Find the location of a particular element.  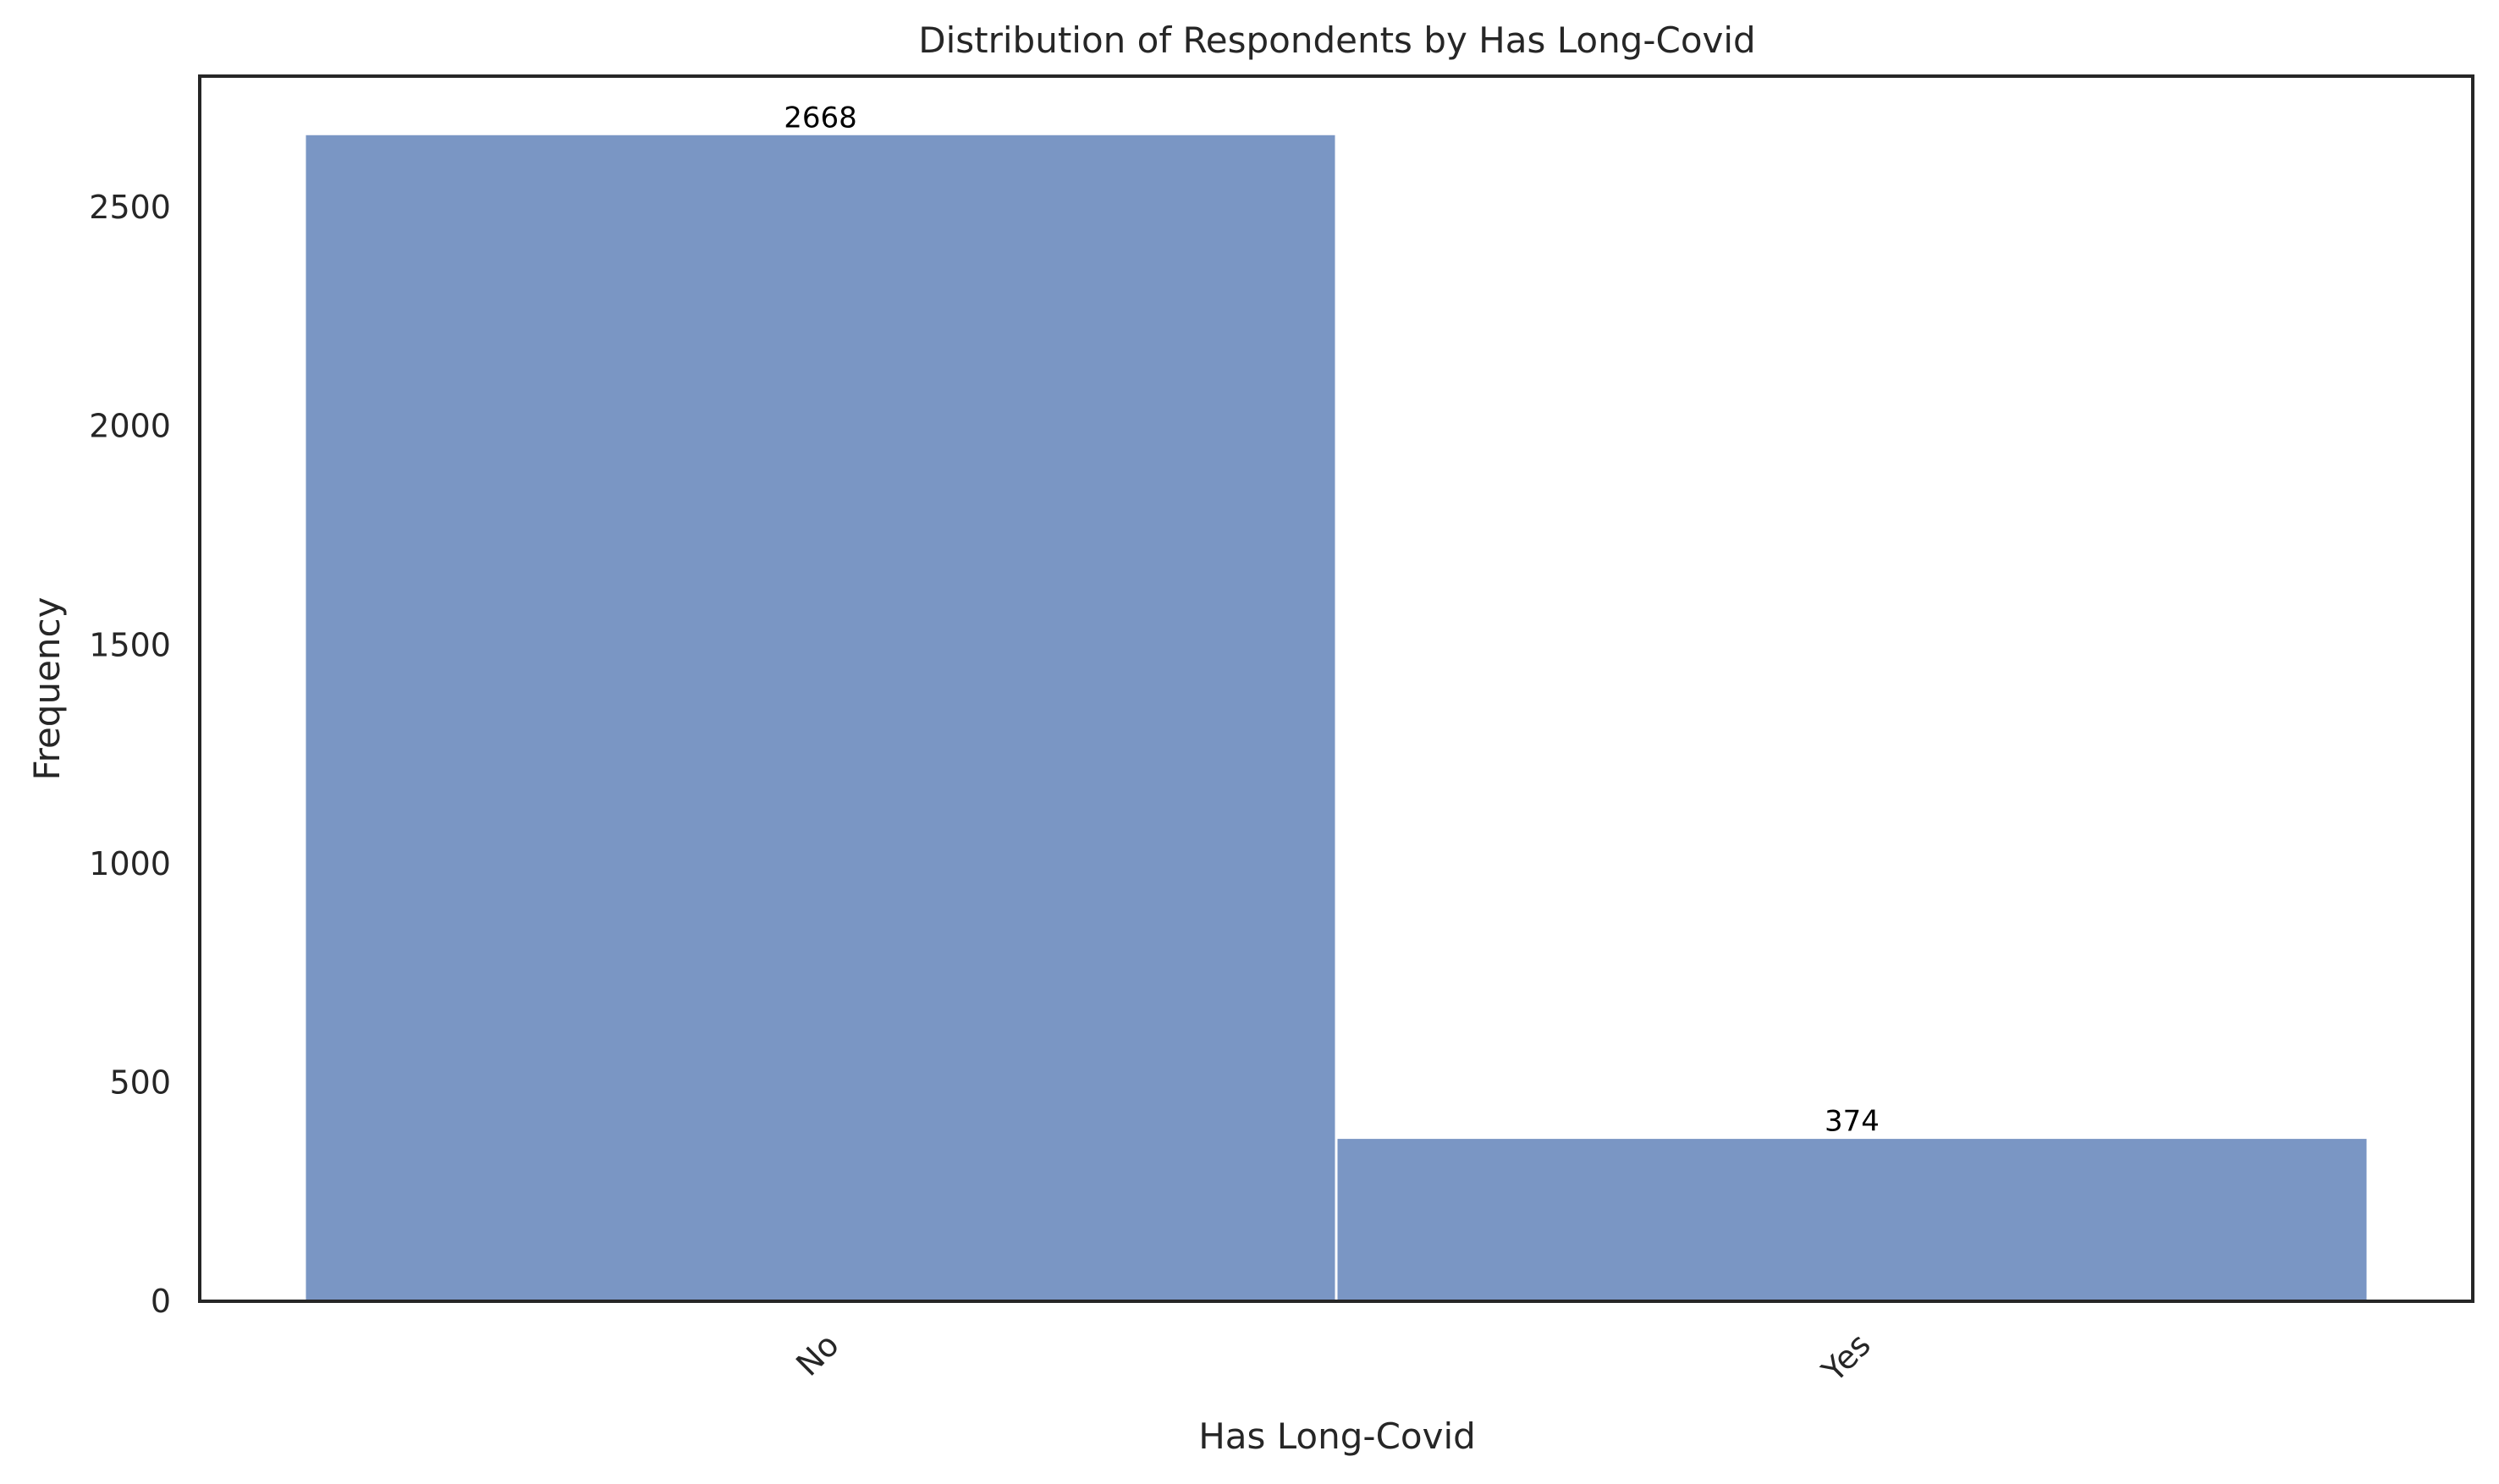

x-axis-label: Has Long-Covid is located at coordinates (1337, 1436).